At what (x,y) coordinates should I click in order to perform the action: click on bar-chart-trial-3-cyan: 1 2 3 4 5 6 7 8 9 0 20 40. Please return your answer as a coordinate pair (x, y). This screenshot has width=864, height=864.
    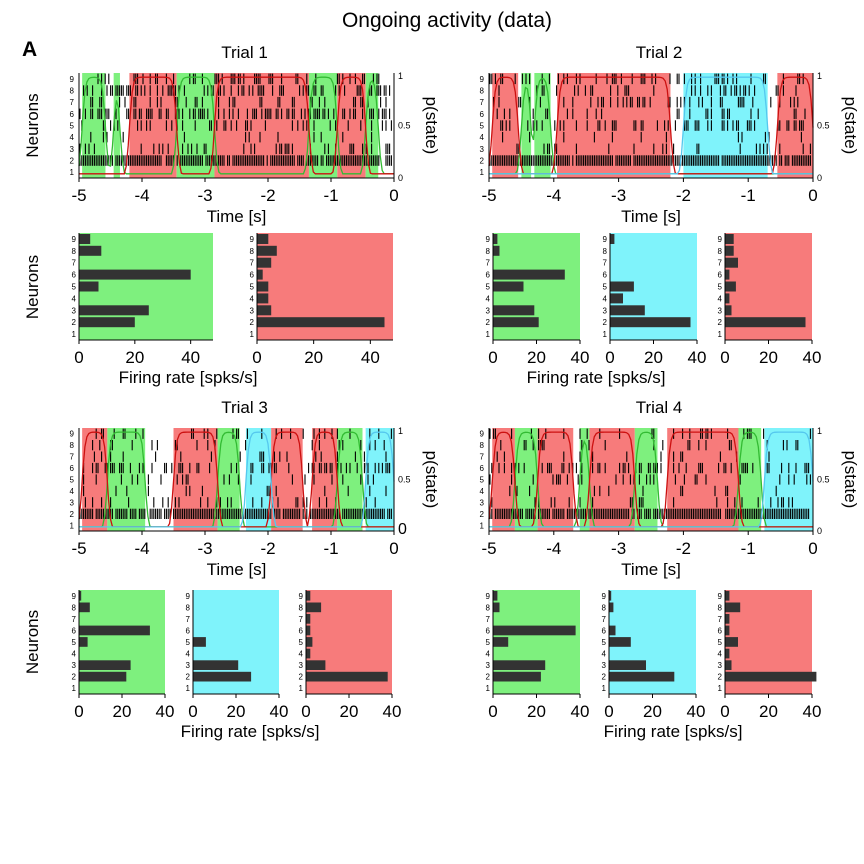
    Looking at the image, I should click on (237, 655).